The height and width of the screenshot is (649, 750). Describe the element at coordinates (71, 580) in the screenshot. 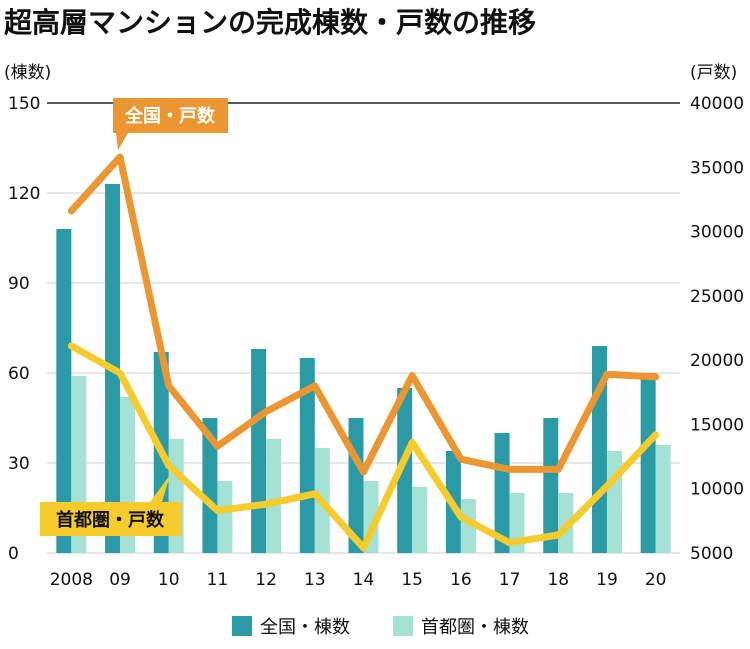

I see `x-tick-label: 2008` at that location.